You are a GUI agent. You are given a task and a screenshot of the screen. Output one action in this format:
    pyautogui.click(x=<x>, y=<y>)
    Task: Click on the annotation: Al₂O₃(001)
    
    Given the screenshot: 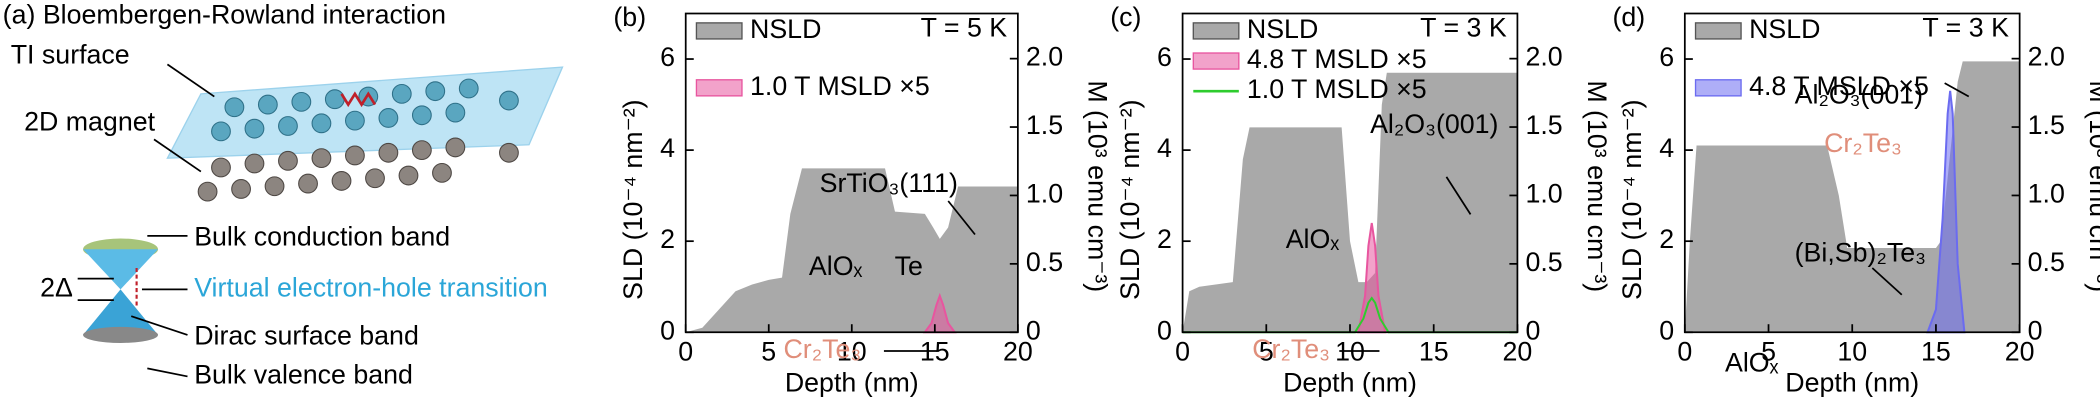 What is the action you would take?
    pyautogui.click(x=1859, y=95)
    